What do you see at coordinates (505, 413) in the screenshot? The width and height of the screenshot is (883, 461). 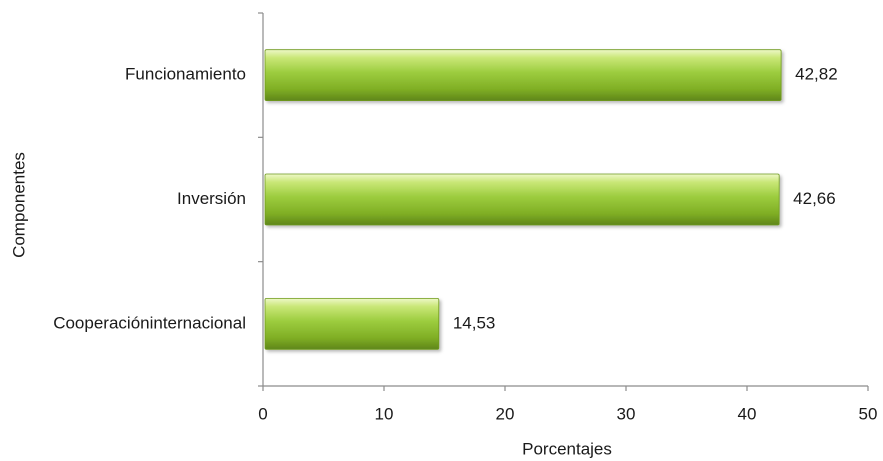 I see `x-tick-label: 20` at bounding box center [505, 413].